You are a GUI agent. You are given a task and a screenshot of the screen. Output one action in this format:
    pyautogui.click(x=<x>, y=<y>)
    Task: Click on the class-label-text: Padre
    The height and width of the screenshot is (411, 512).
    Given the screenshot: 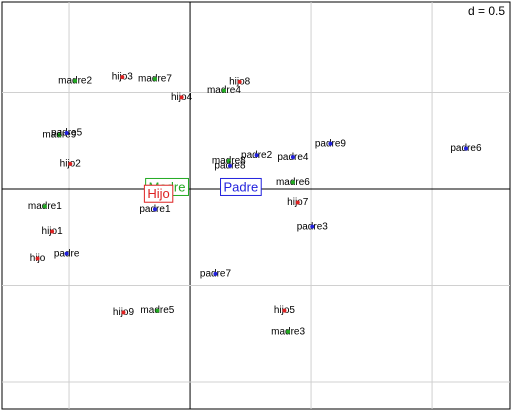 What is the action you would take?
    pyautogui.click(x=241, y=186)
    